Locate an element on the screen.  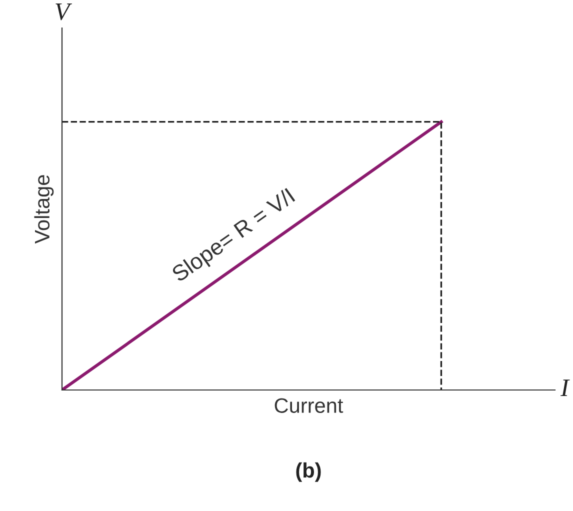
text: I is located at coordinates (565, 388).